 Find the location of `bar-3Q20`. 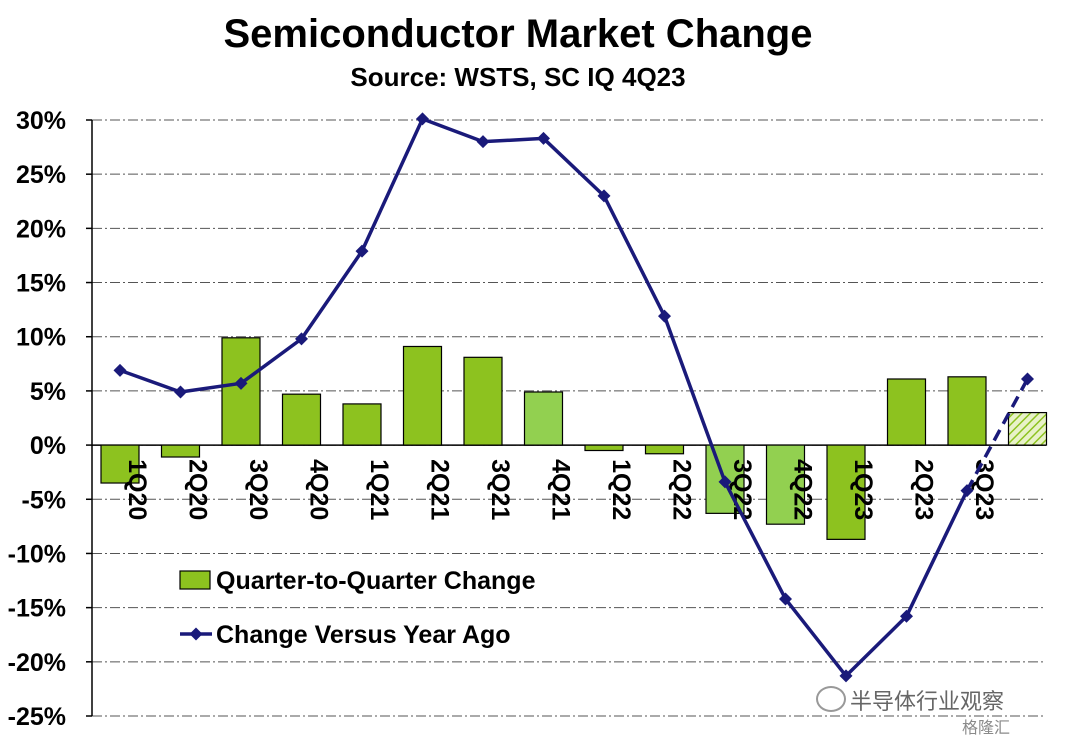

bar-3Q20 is located at coordinates (241, 391).